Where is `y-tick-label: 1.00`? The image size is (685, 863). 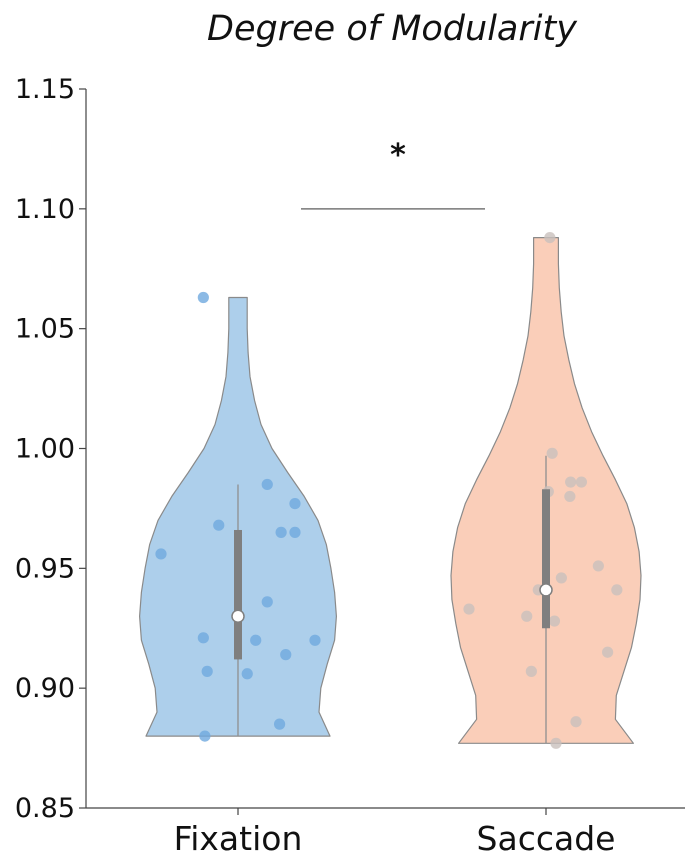 y-tick-label: 1.00 is located at coordinates (45, 449).